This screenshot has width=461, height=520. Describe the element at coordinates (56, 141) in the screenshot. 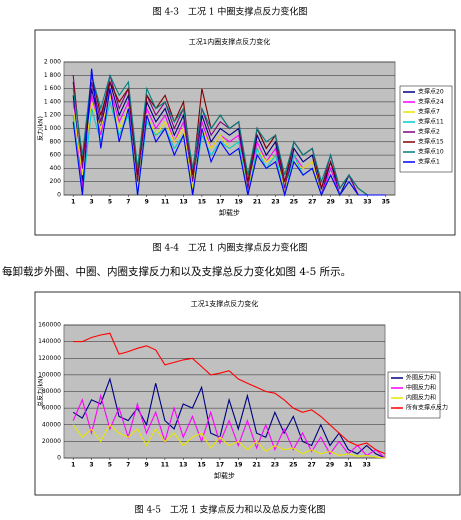

I see `y-tick-label: 800` at that location.